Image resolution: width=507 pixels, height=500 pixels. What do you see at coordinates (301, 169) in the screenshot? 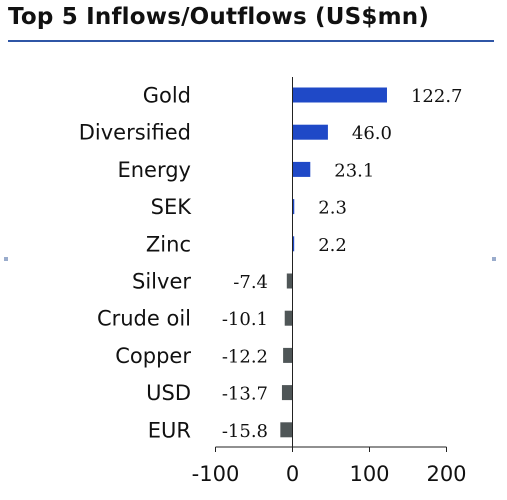
I see `bar-energy` at bounding box center [301, 169].